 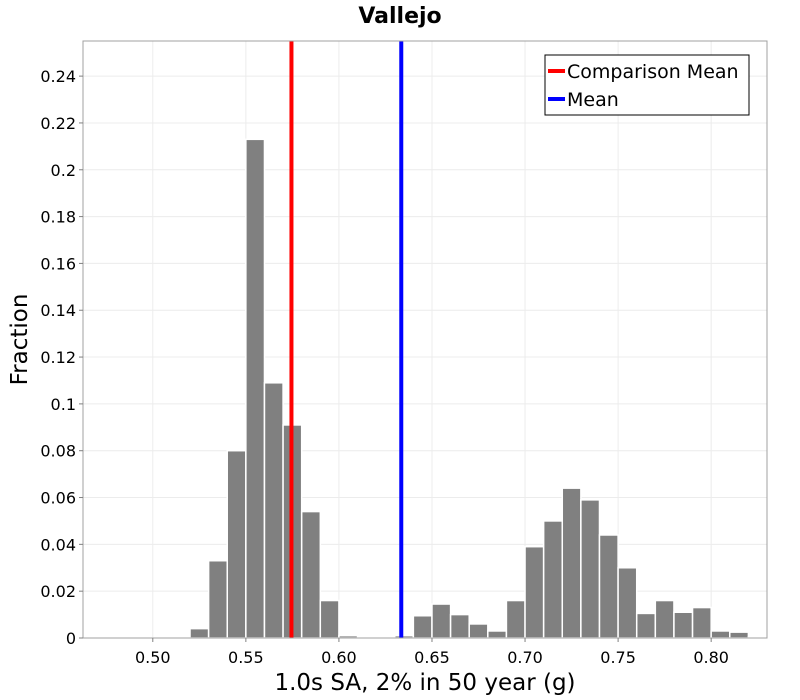 I want to click on x-tick-label: 0.80, so click(x=711, y=657).